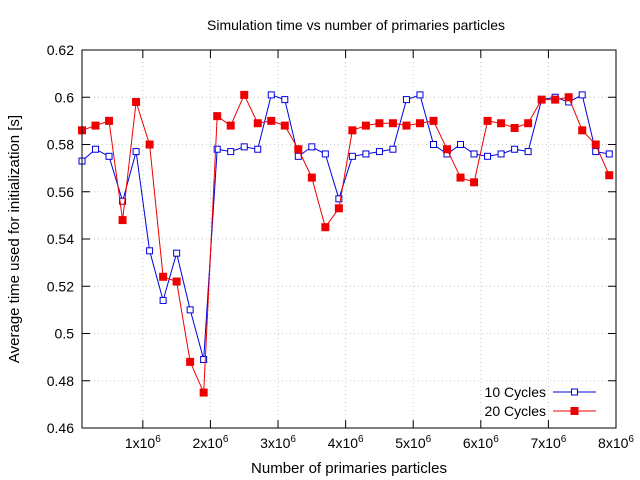 The image size is (640, 480). Describe the element at coordinates (349, 468) in the screenshot. I see `x-axis-label: Number of primaries particles` at that location.